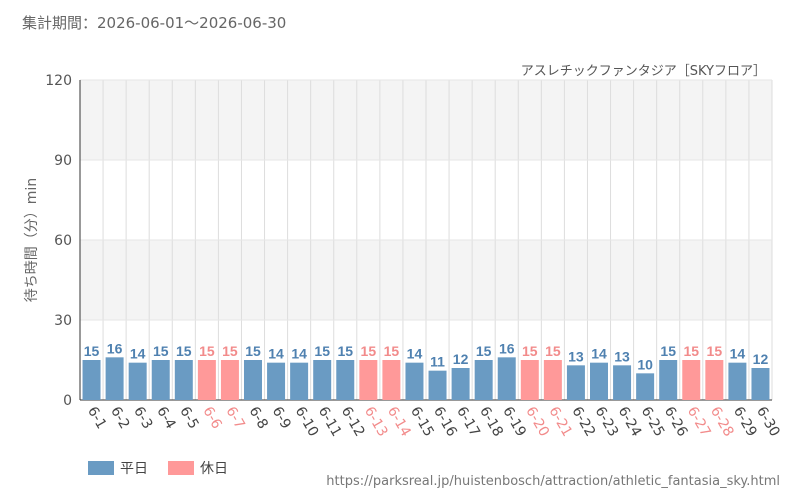  Describe the element at coordinates (599, 354) in the screenshot. I see `data-label-6-23: 14` at that location.